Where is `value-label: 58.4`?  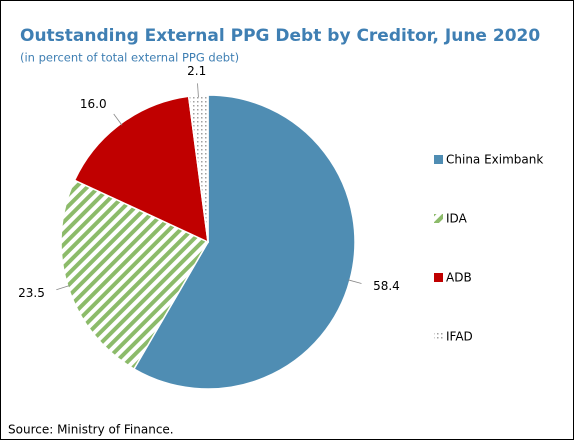 value-label: 58.4 is located at coordinates (386, 286).